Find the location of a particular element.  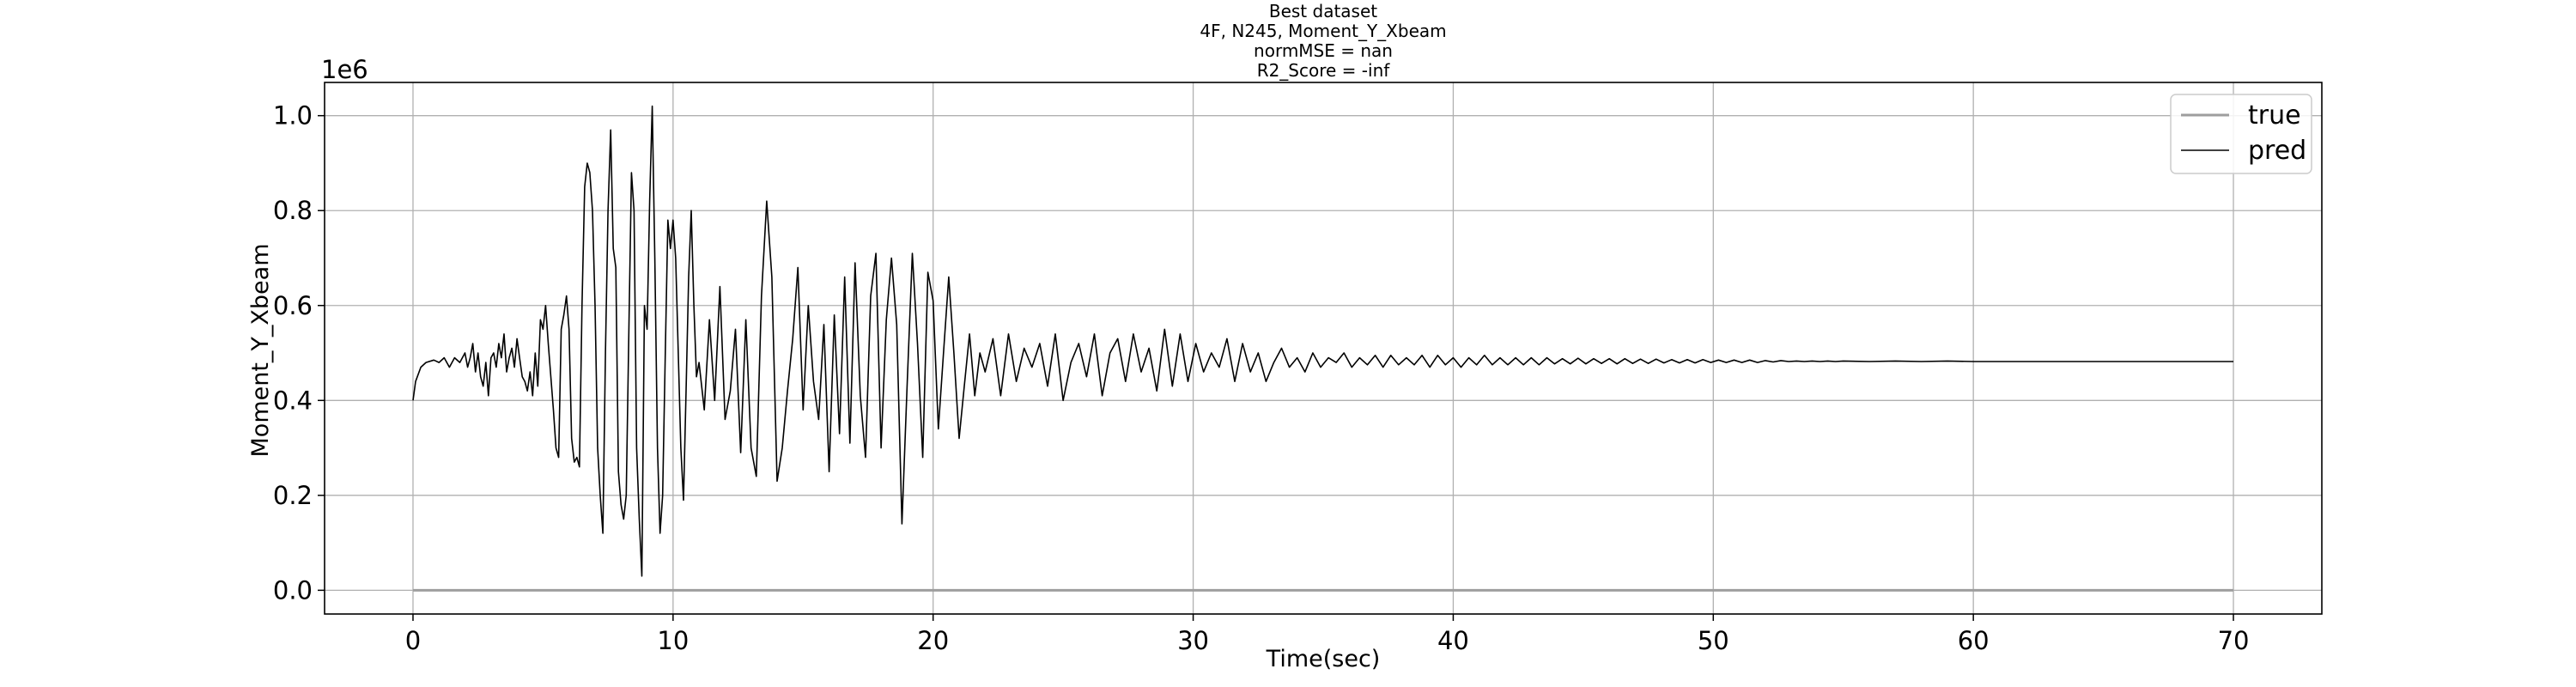

x-tick-label: 10 is located at coordinates (673, 640).